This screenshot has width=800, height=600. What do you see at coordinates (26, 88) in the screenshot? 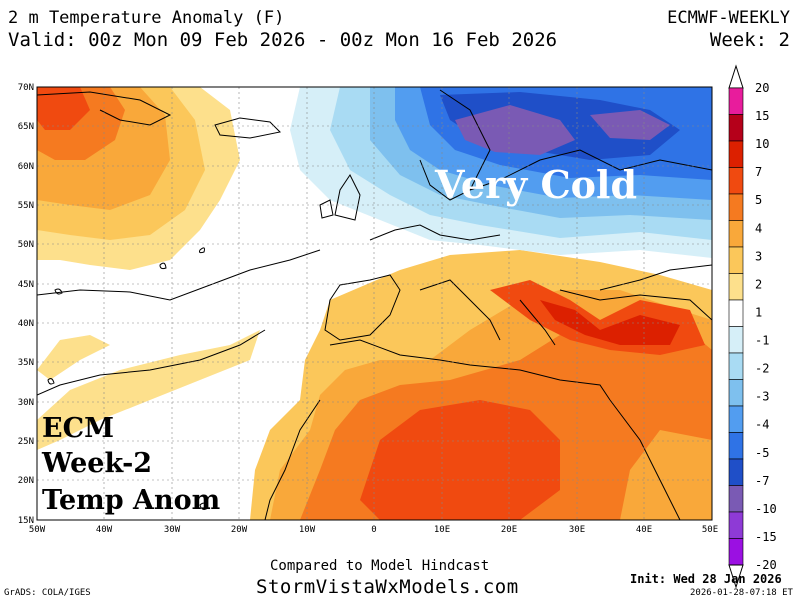
I see `lat-label: 70N` at bounding box center [26, 88].